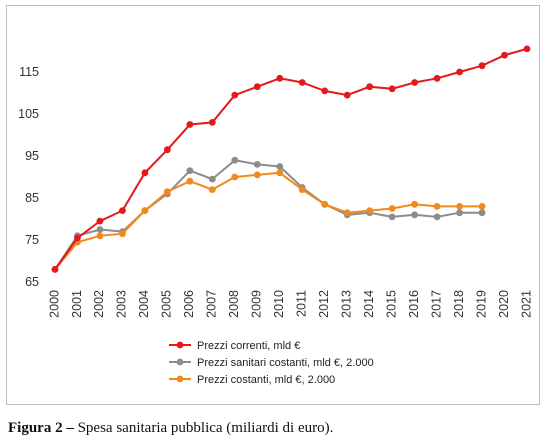 Image resolution: width=549 pixels, height=444 pixels. Describe the element at coordinates (77, 304) in the screenshot. I see `x-tick-label: 2001` at that location.